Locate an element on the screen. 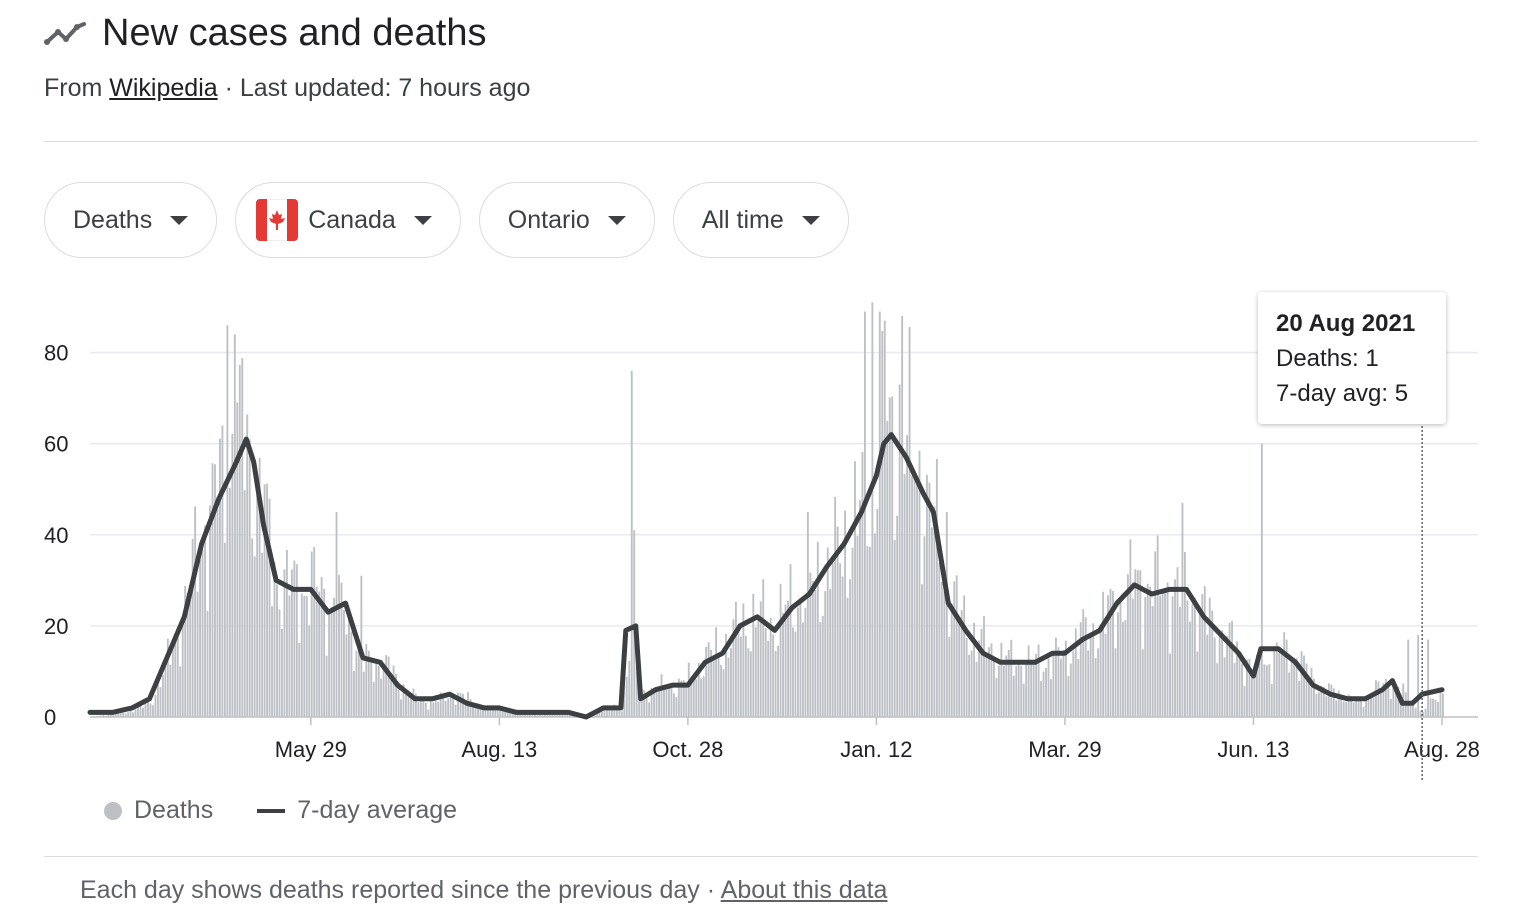 The width and height of the screenshot is (1520, 922). region-dropdown: Ontario is located at coordinates (566, 220).